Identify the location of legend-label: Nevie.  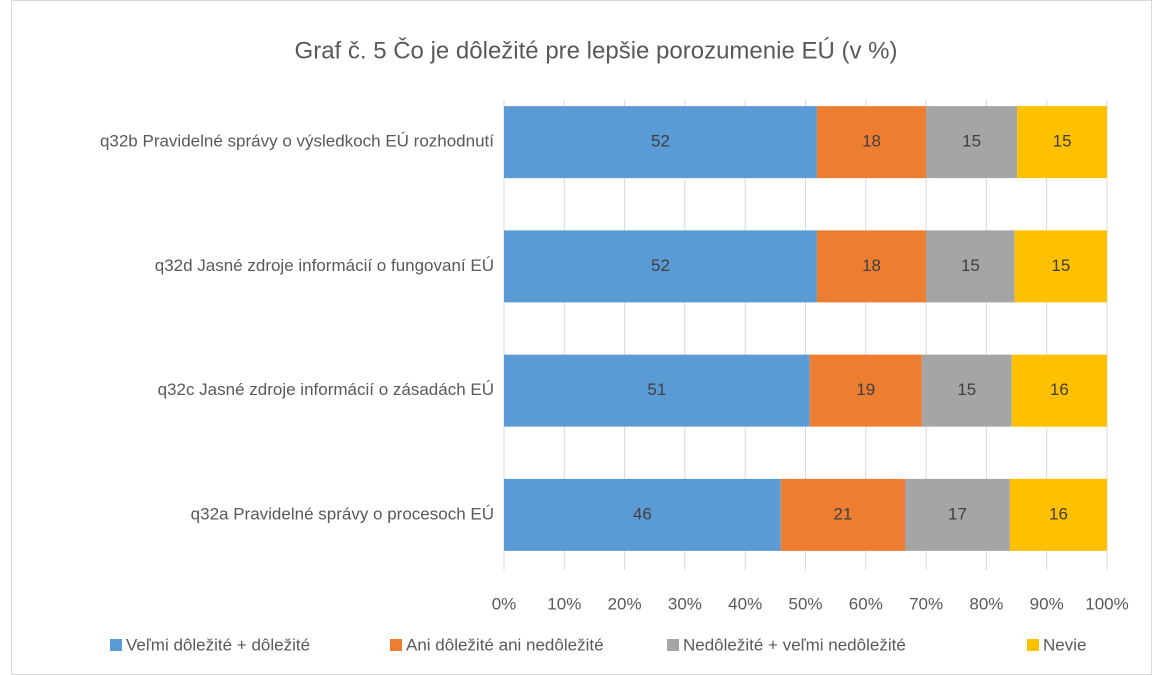
(1064, 644).